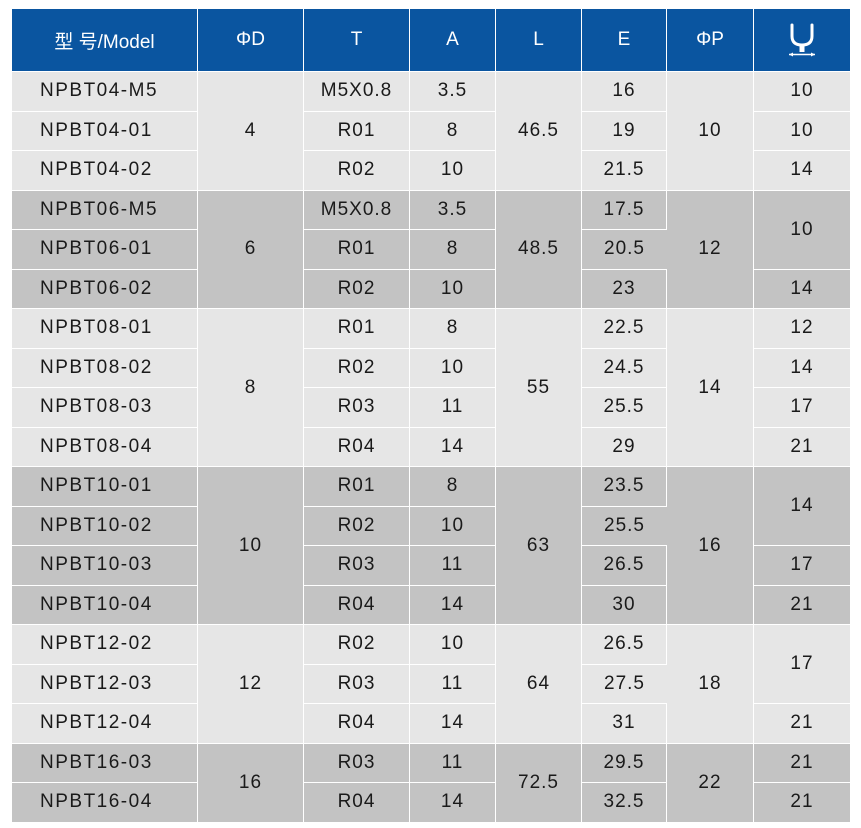 The height and width of the screenshot is (828, 861). What do you see at coordinates (105, 408) in the screenshot?
I see `model-cell: NPBT08-03` at bounding box center [105, 408].